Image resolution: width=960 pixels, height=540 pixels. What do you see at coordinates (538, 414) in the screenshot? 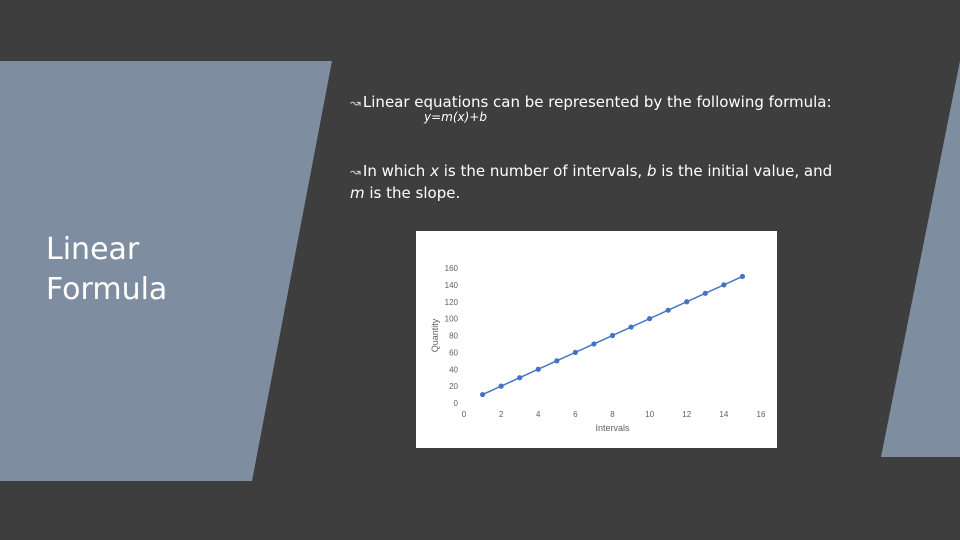
I see `x-tick-label: 4` at bounding box center [538, 414].